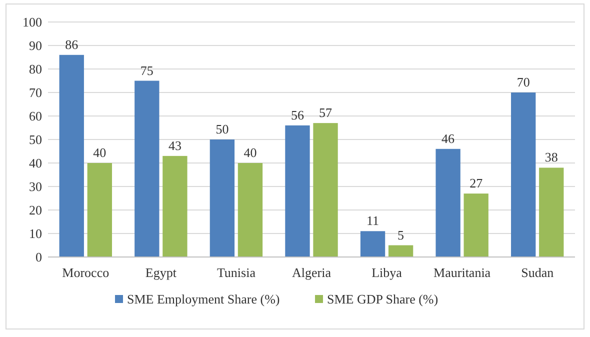  I want to click on x-tick-label: Algeria, so click(312, 272).